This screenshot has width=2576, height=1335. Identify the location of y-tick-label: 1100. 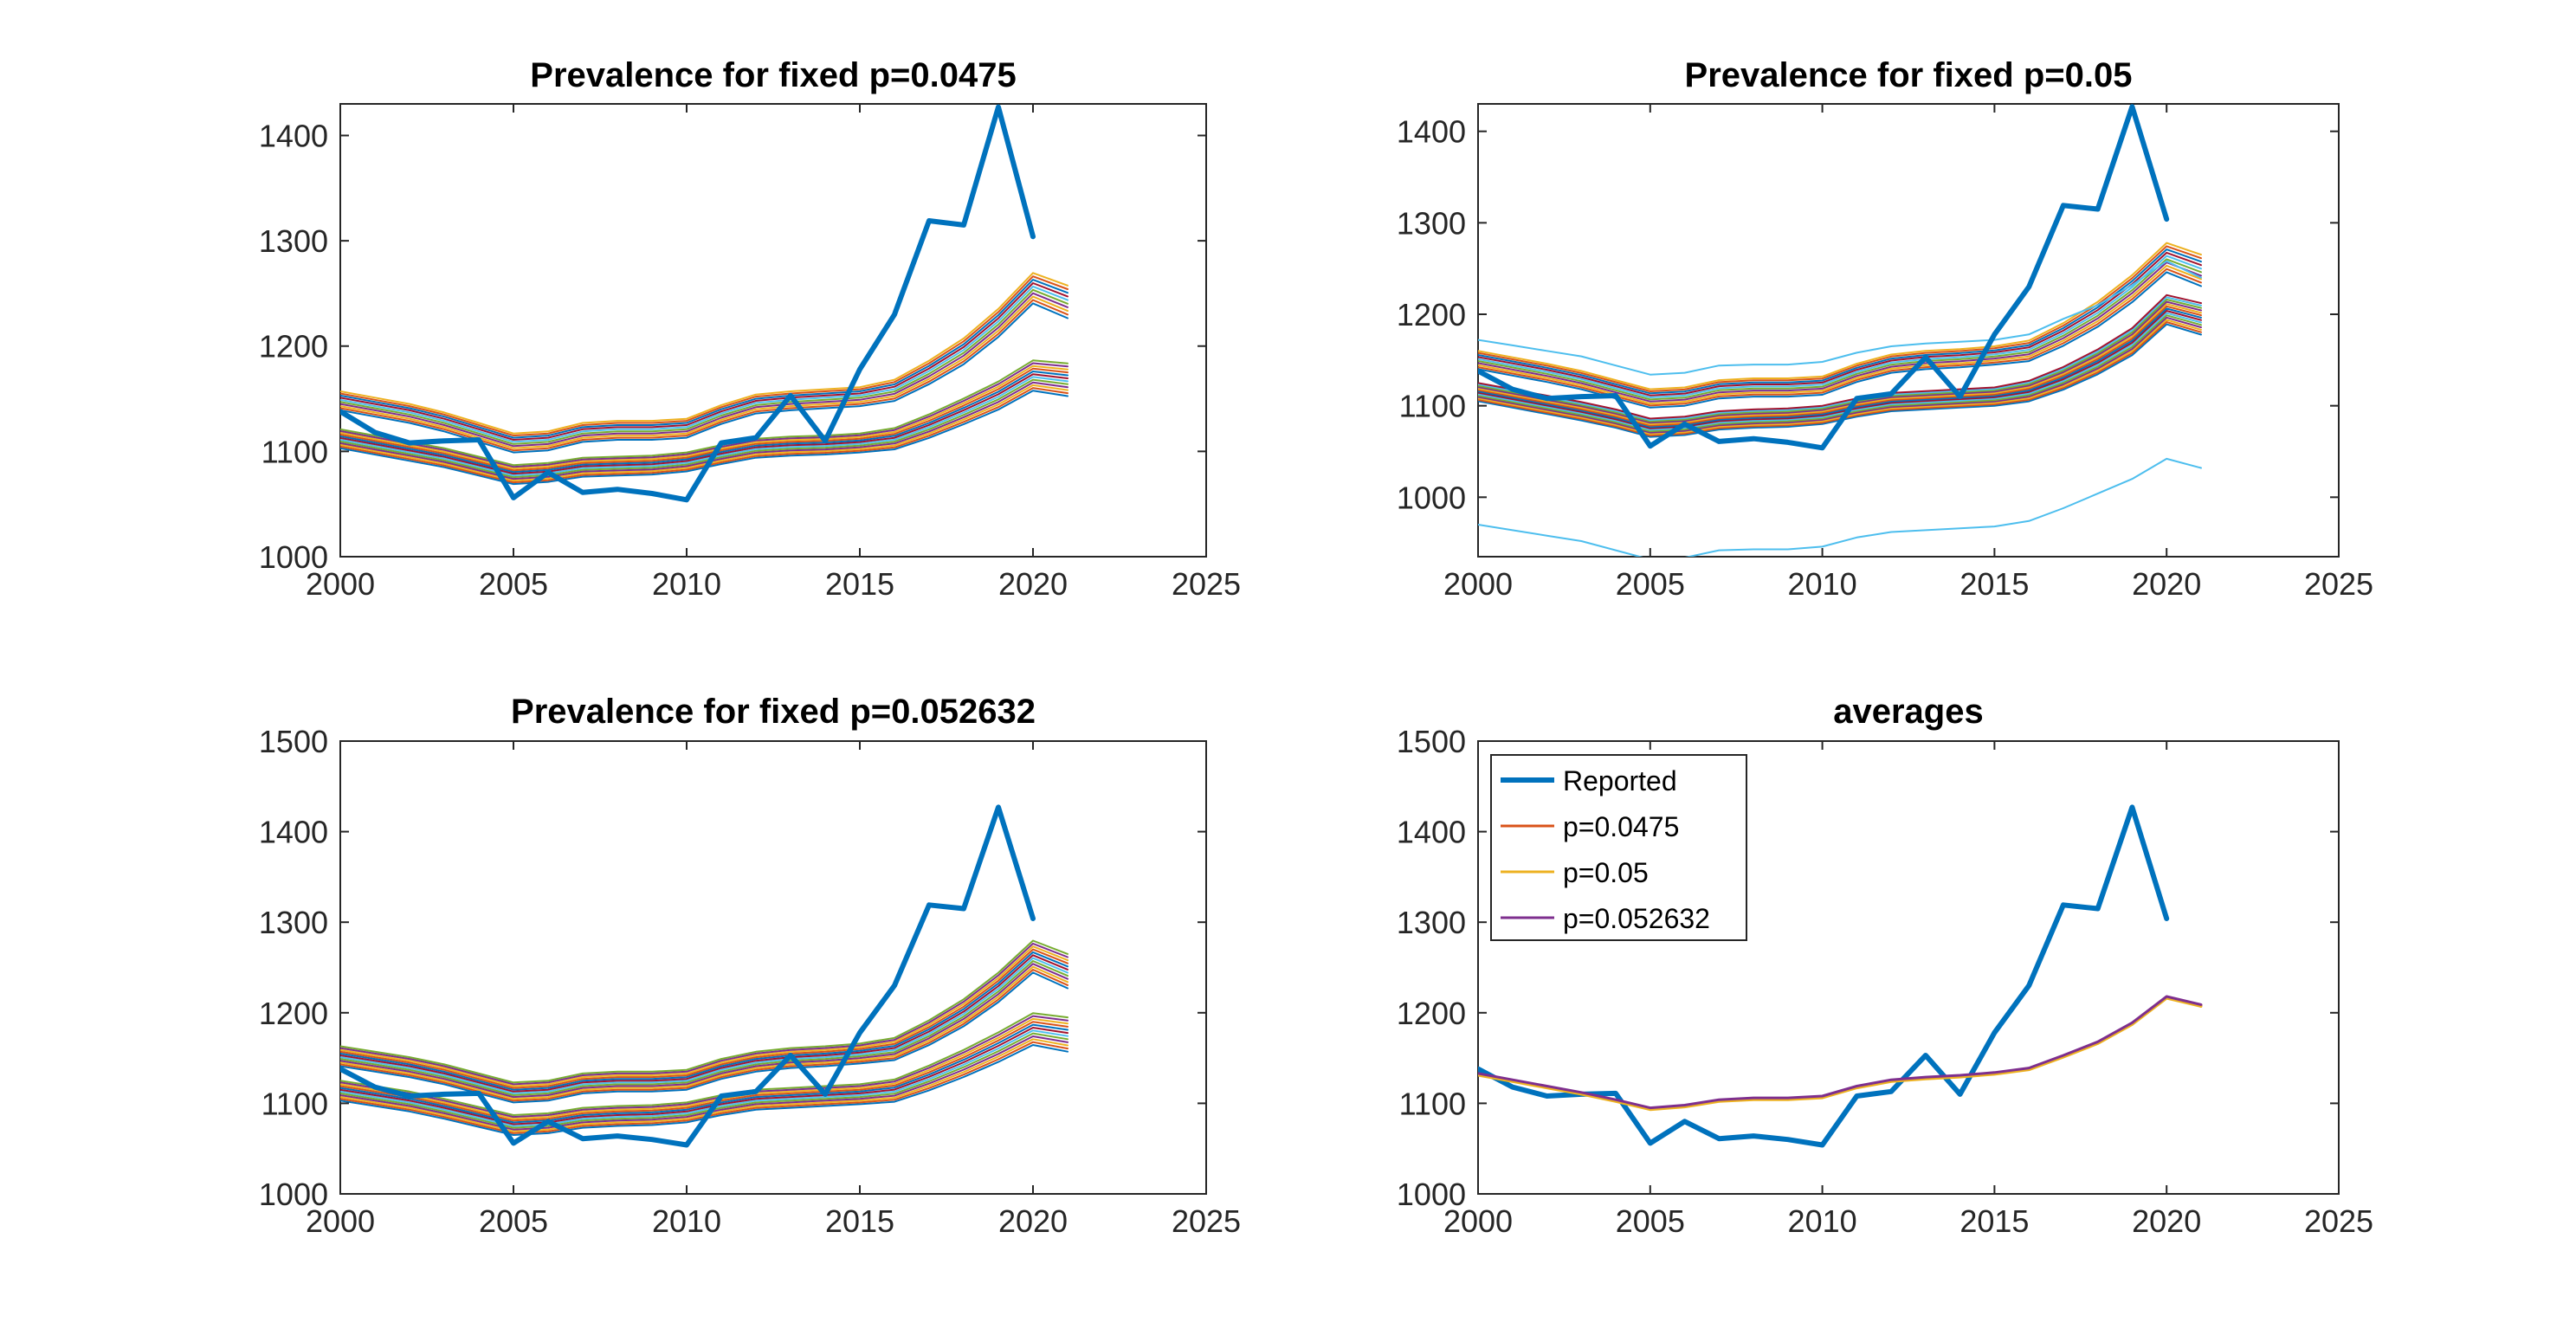
(294, 452).